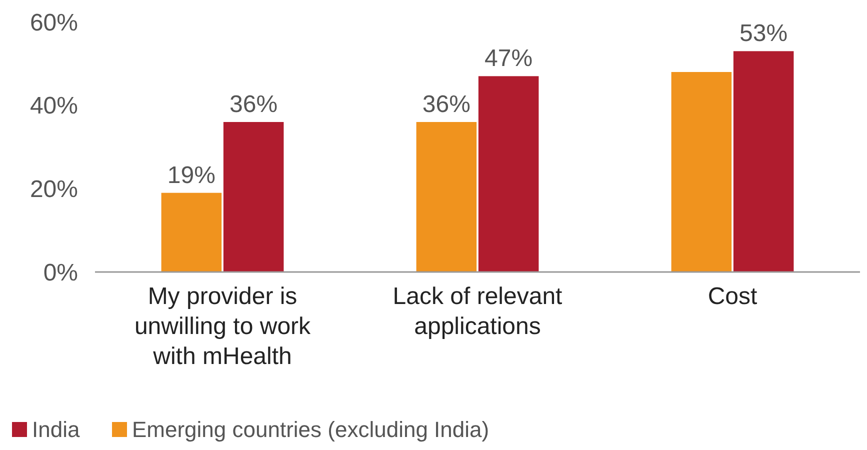 Image resolution: width=867 pixels, height=450 pixels. Describe the element at coordinates (54, 190) in the screenshot. I see `y-tick-label: 20%` at that location.